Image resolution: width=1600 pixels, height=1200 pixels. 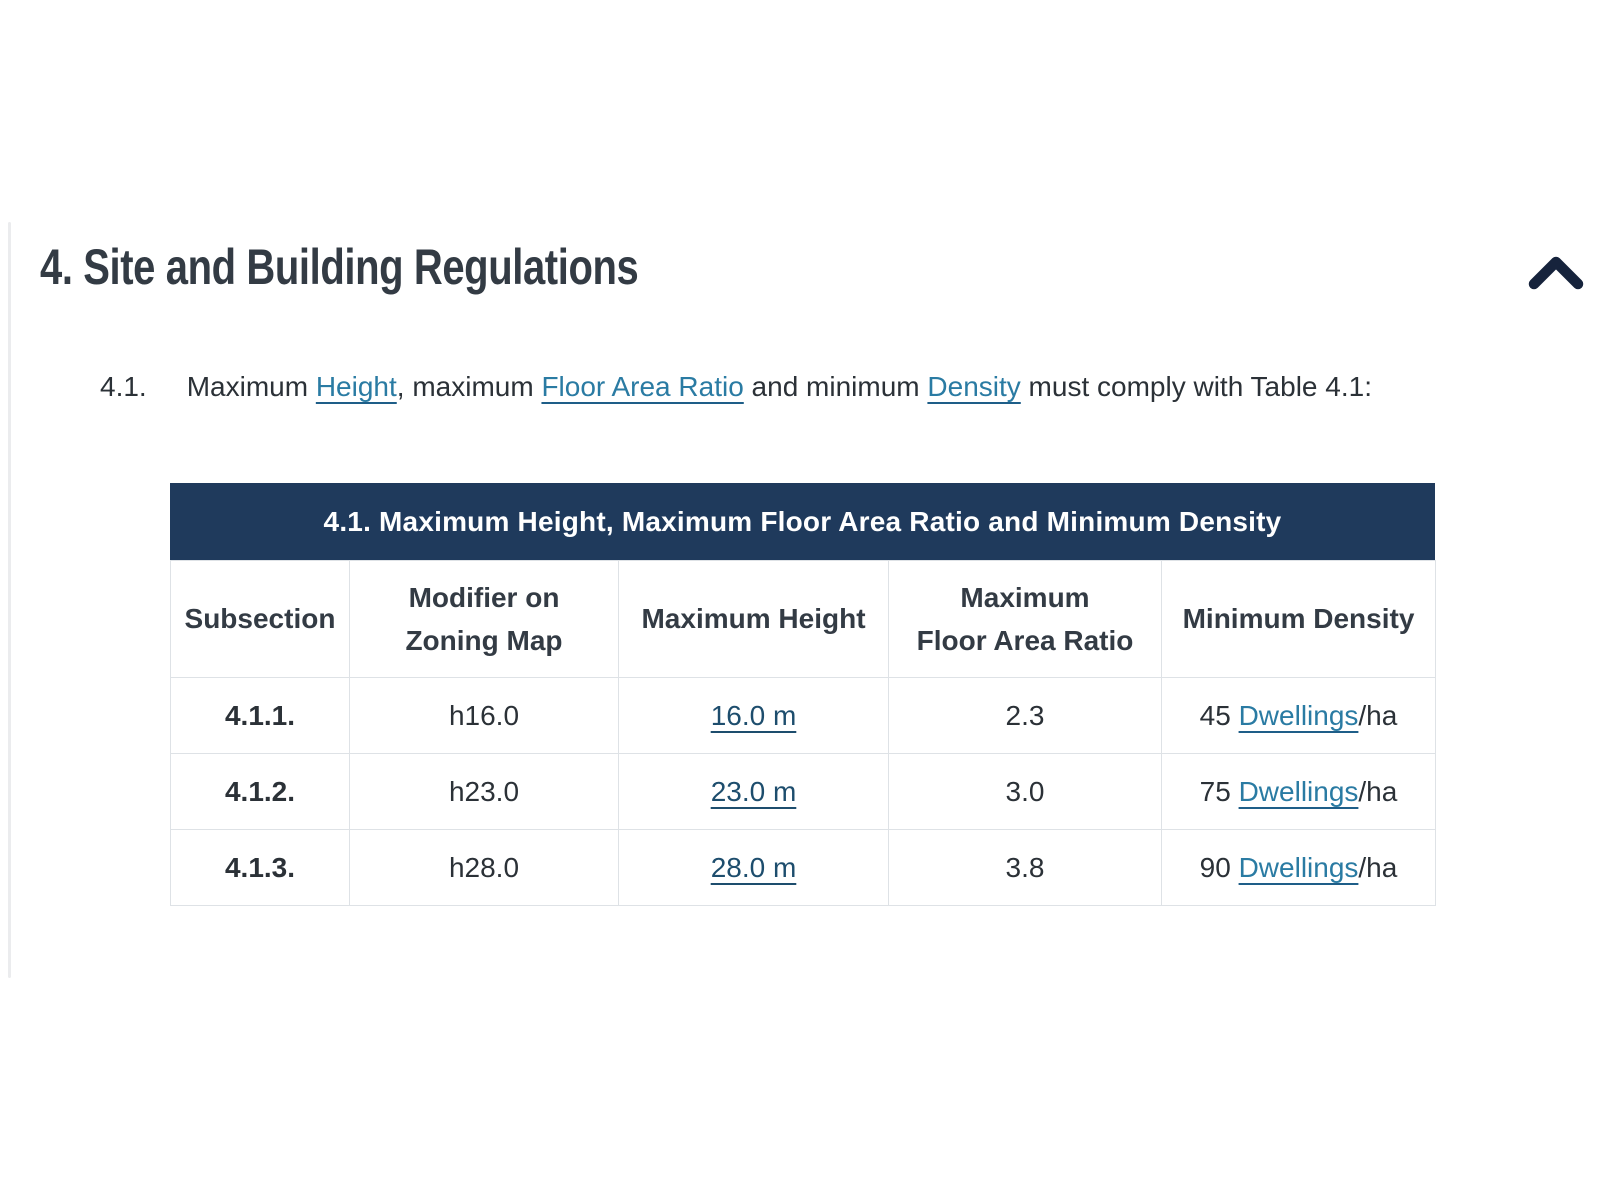 I want to click on min-density-cell: 75 Dwellings/ha, so click(x=1298, y=791).